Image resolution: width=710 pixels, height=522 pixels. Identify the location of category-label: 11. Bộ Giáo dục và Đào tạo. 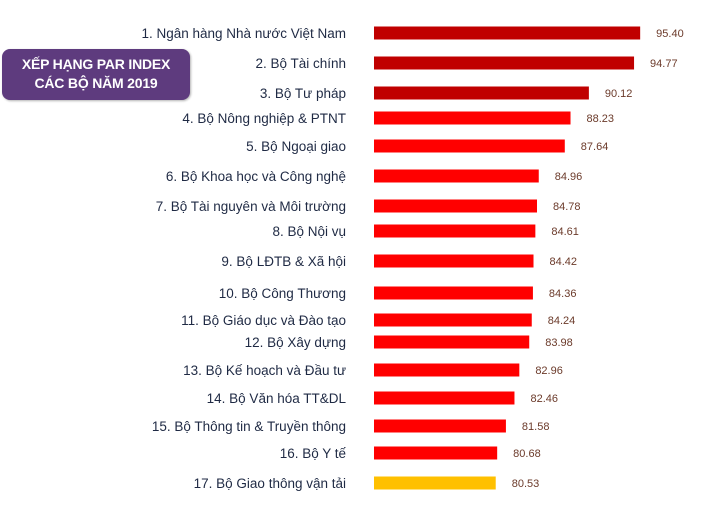
(263, 320).